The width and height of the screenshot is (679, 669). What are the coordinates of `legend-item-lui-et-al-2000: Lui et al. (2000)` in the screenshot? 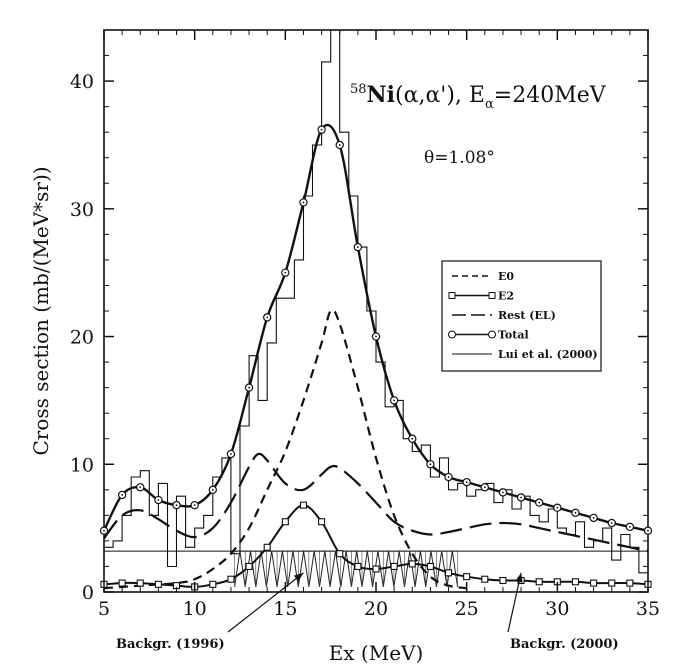 It's located at (525, 354).